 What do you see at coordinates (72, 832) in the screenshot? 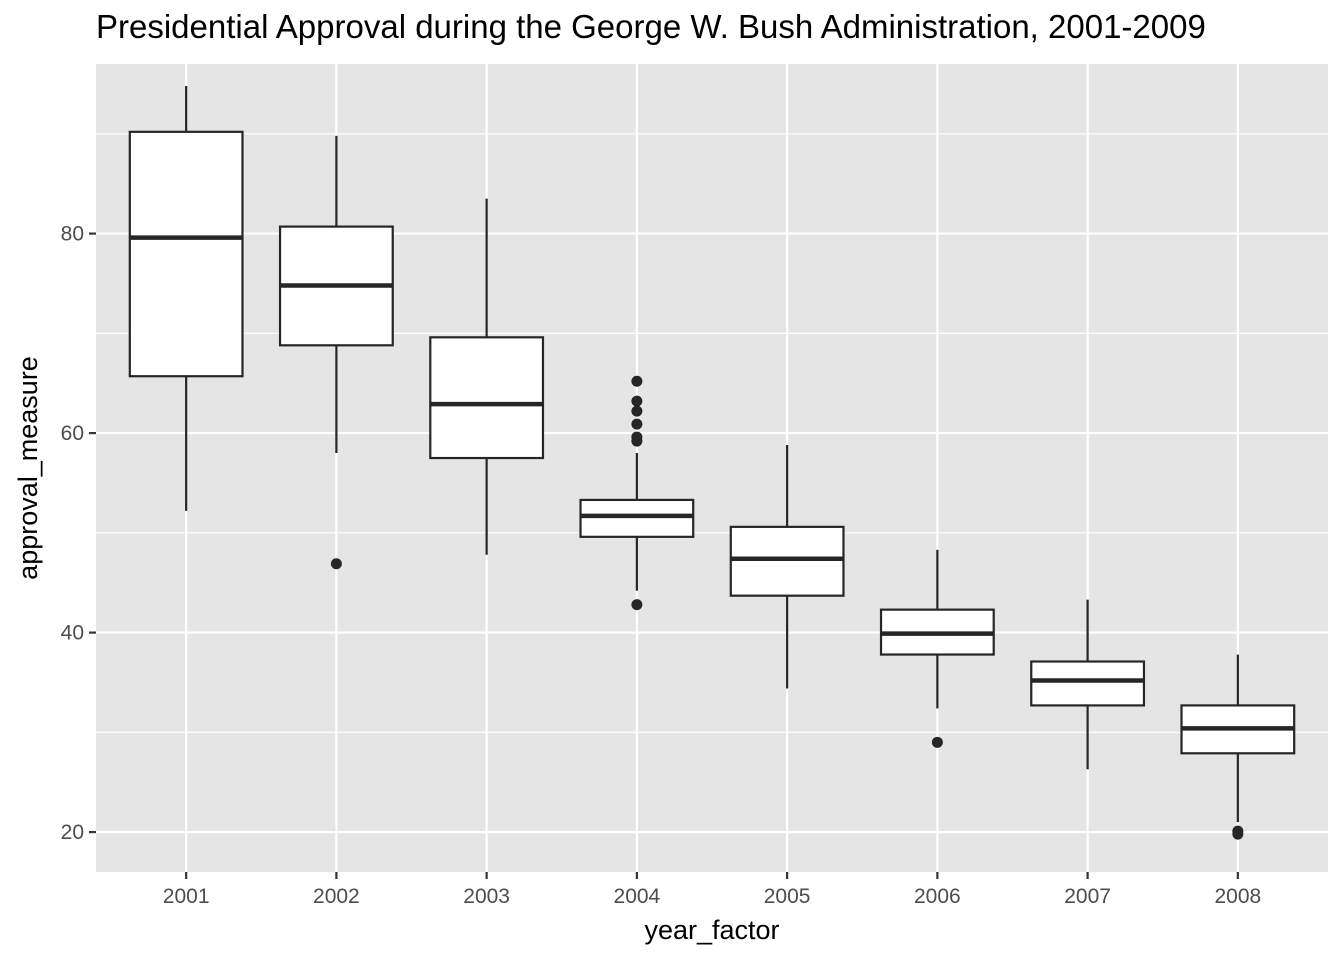
I see `y-tick-label: 20` at bounding box center [72, 832].